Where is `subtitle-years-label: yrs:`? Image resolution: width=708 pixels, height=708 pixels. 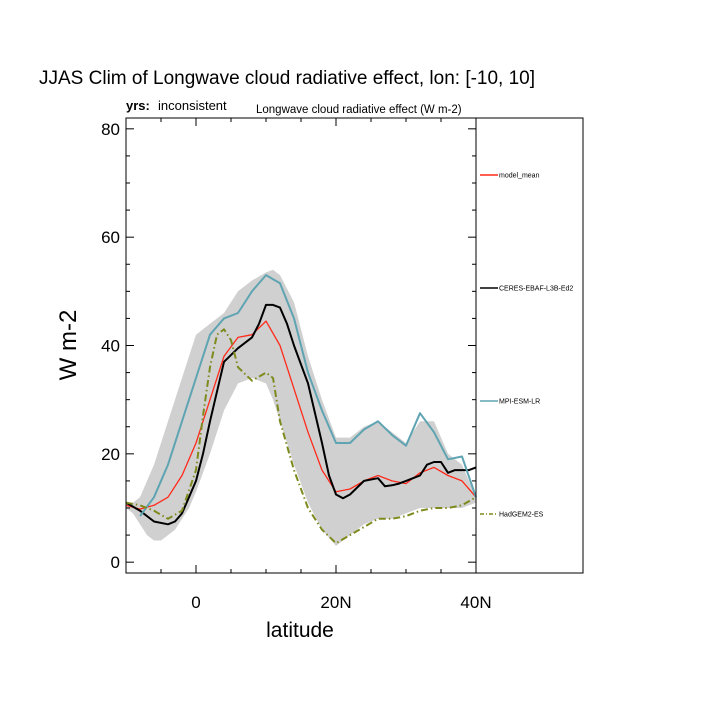 subtitle-years-label: yrs: is located at coordinates (138, 105).